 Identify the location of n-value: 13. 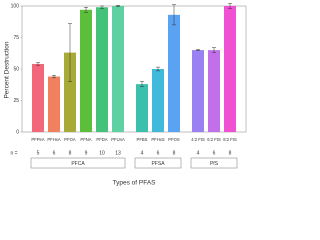
(118, 153).